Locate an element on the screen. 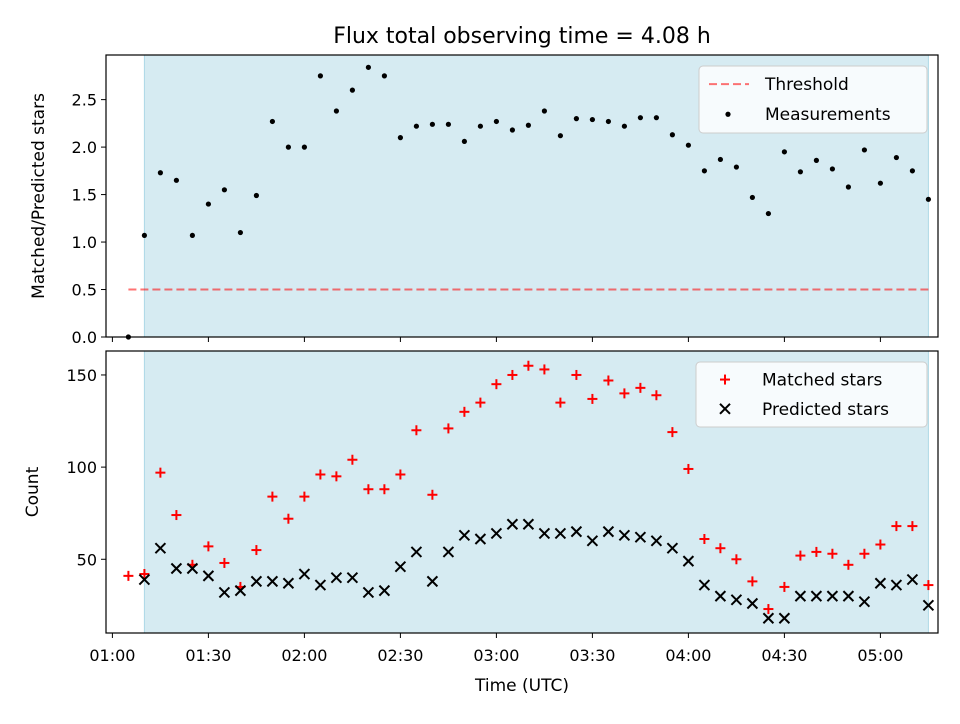  legend-label: Matched stars is located at coordinates (822, 381).